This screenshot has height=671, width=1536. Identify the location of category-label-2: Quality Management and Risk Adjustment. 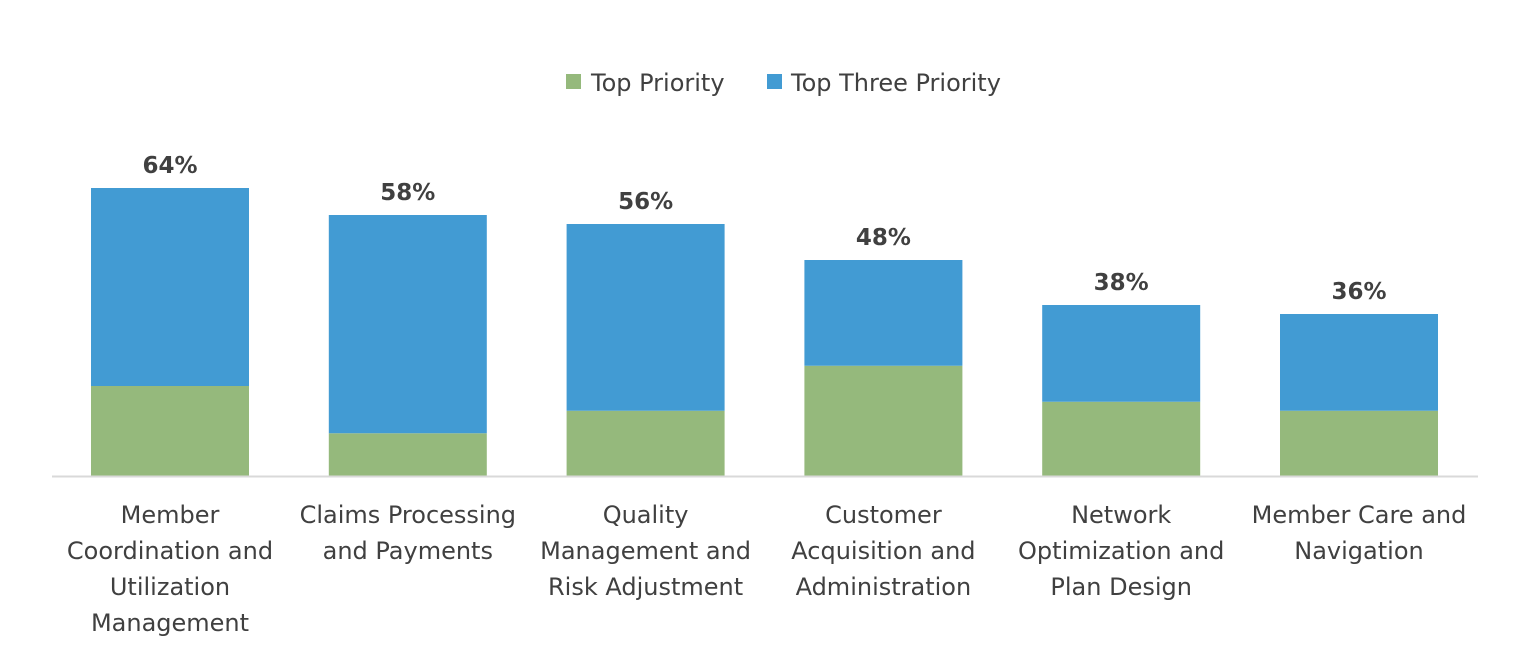
(645, 551).